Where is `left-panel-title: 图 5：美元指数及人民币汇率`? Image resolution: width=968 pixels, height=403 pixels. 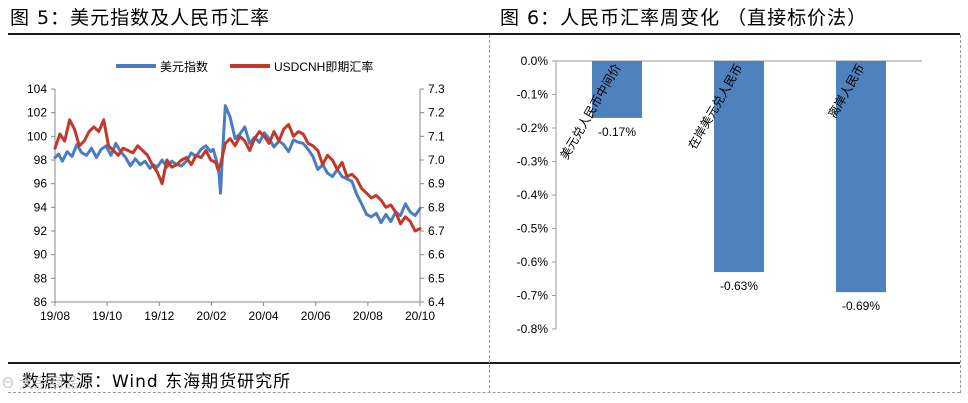 left-panel-title: 图 5：美元指数及人民币汇率 is located at coordinates (140, 18).